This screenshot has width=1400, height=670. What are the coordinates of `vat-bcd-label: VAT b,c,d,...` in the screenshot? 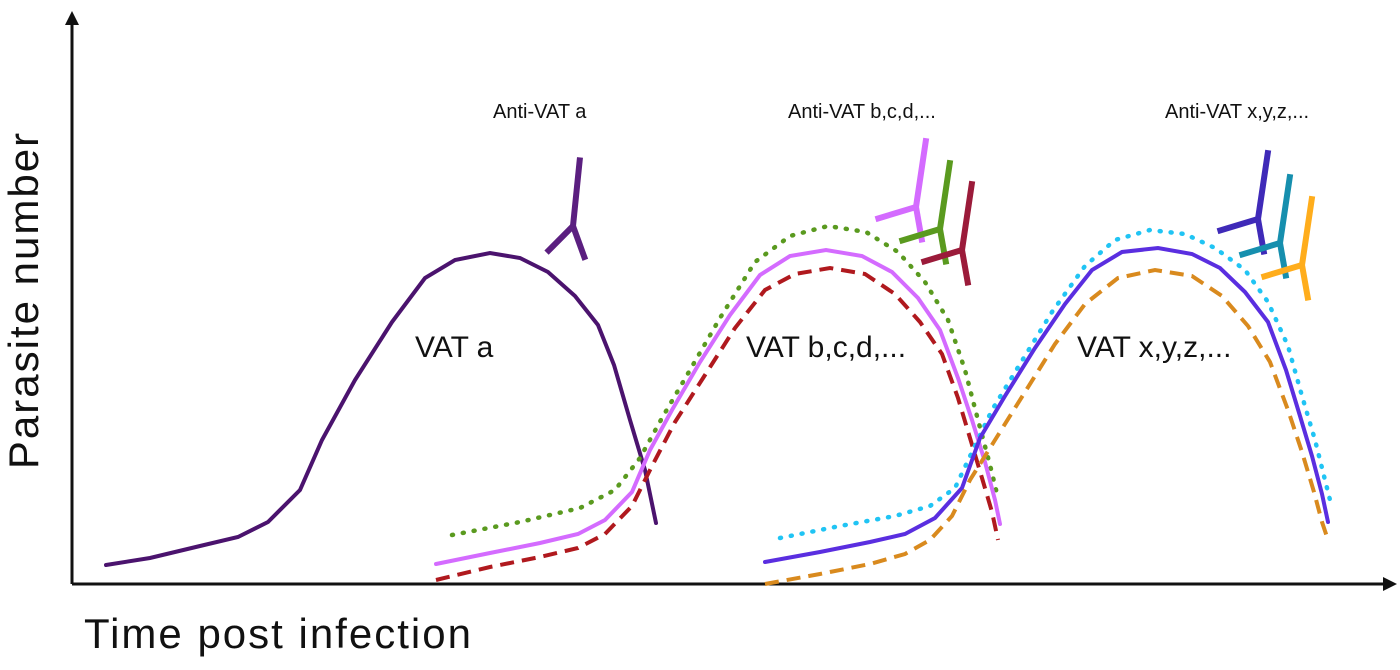 It's located at (826, 347).